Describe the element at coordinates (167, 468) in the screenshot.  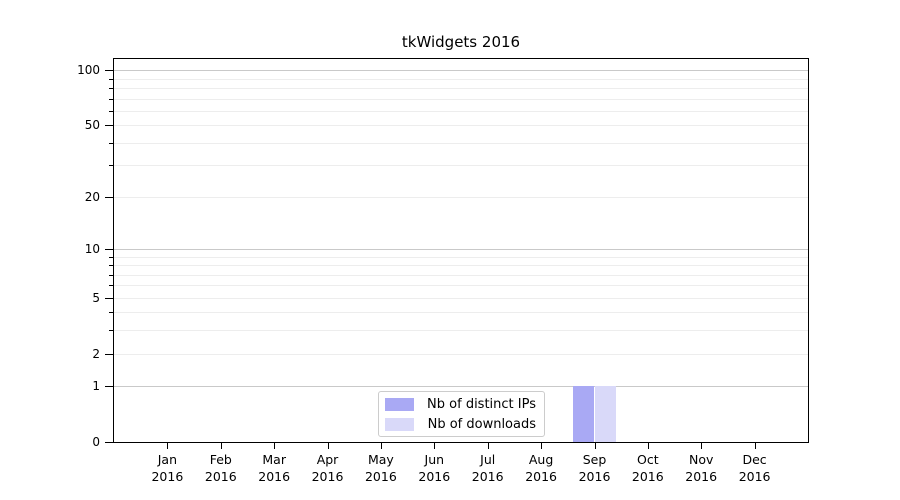
I see `x-axis-tick-label: Jan 2016` at that location.